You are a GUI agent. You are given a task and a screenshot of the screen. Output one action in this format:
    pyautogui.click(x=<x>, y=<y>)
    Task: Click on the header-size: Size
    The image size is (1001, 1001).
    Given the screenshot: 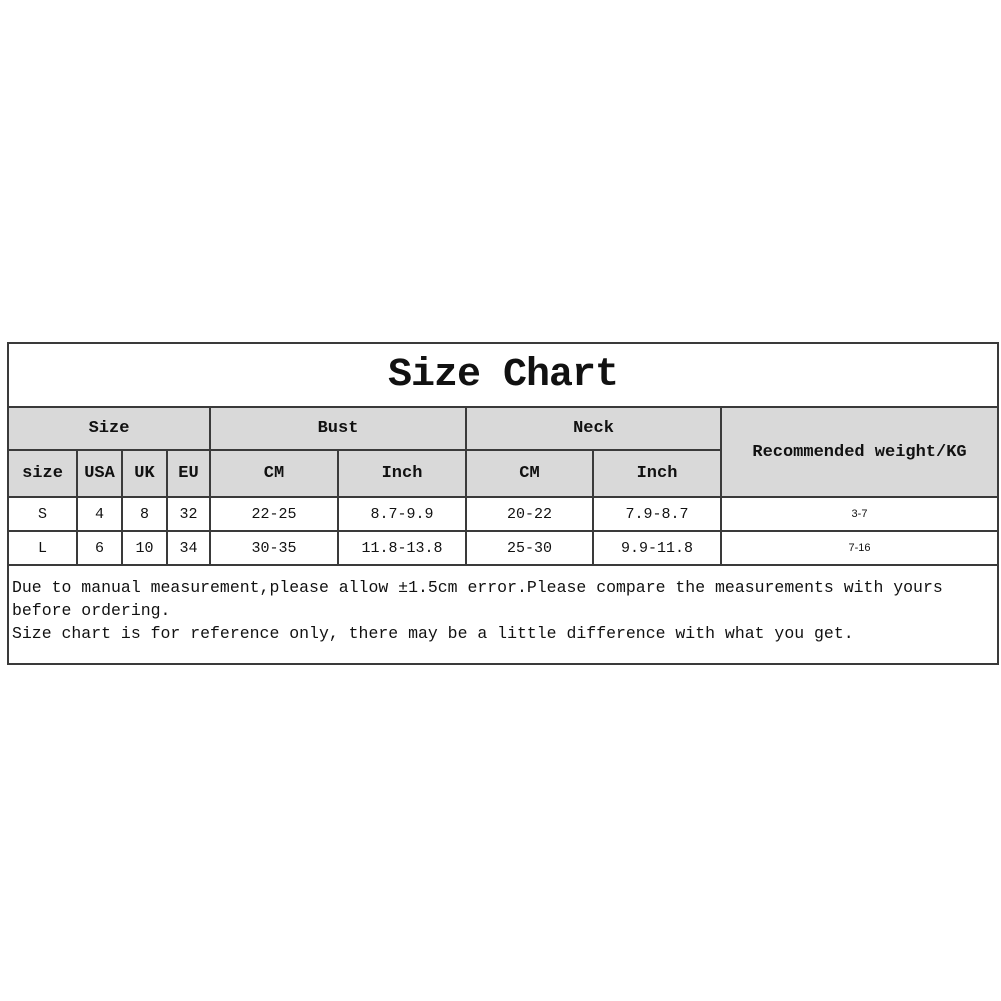 What is the action you would take?
    pyautogui.click(x=109, y=428)
    